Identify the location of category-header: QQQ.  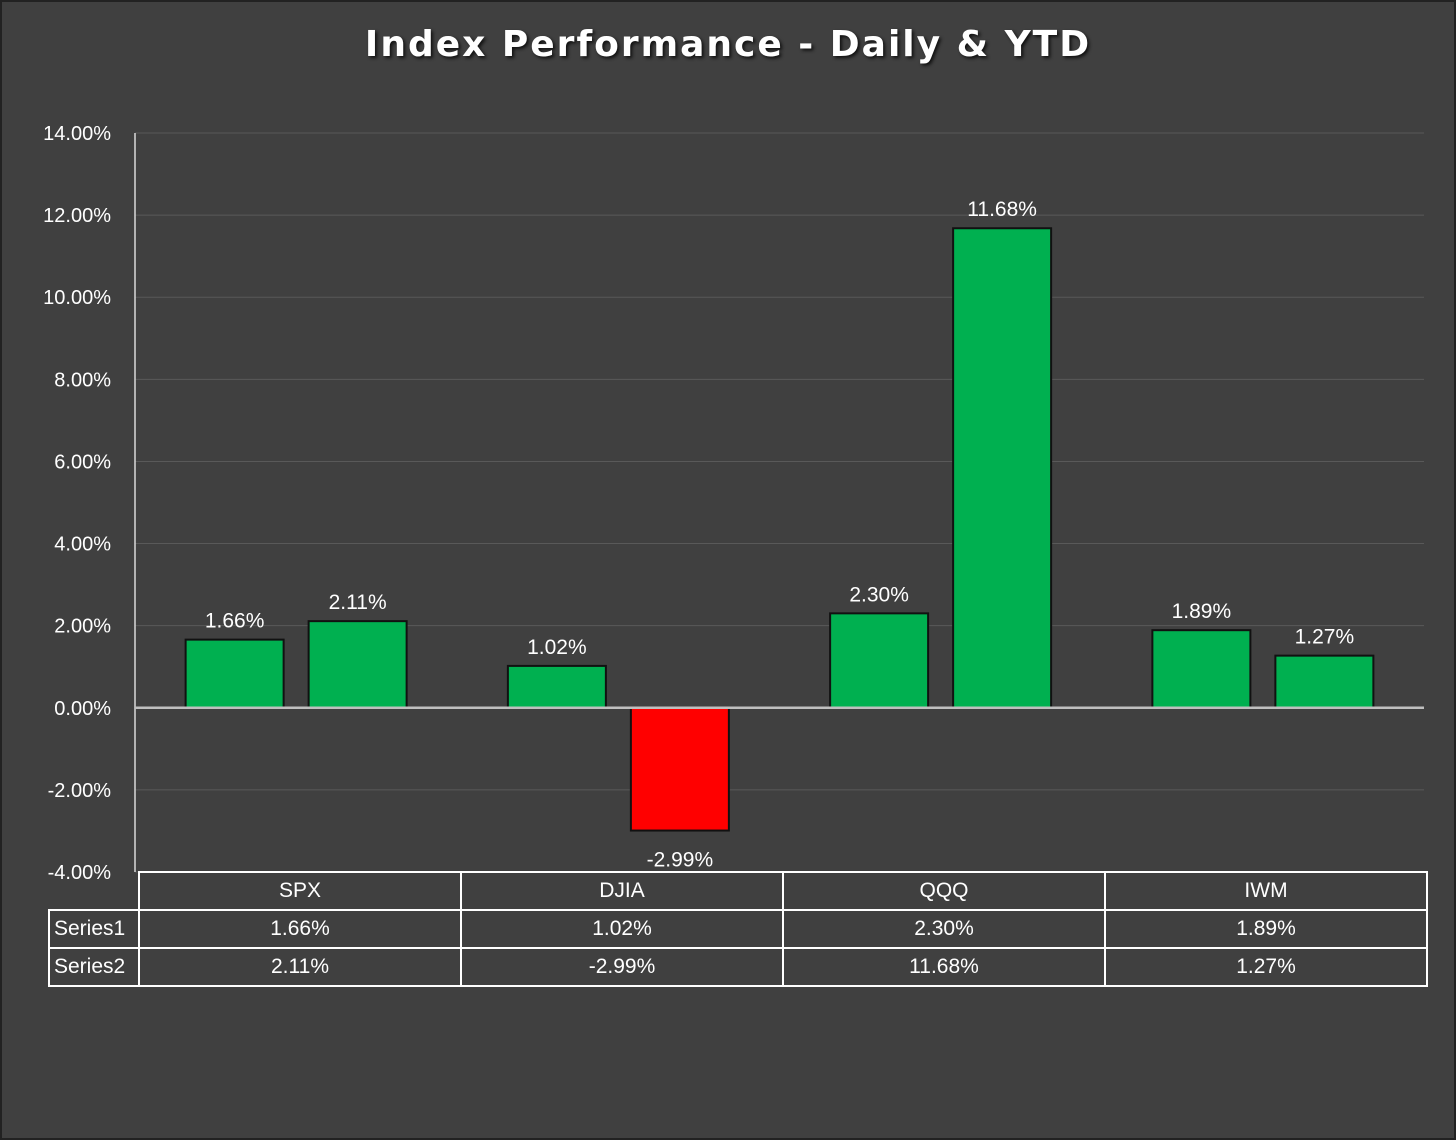
(944, 891).